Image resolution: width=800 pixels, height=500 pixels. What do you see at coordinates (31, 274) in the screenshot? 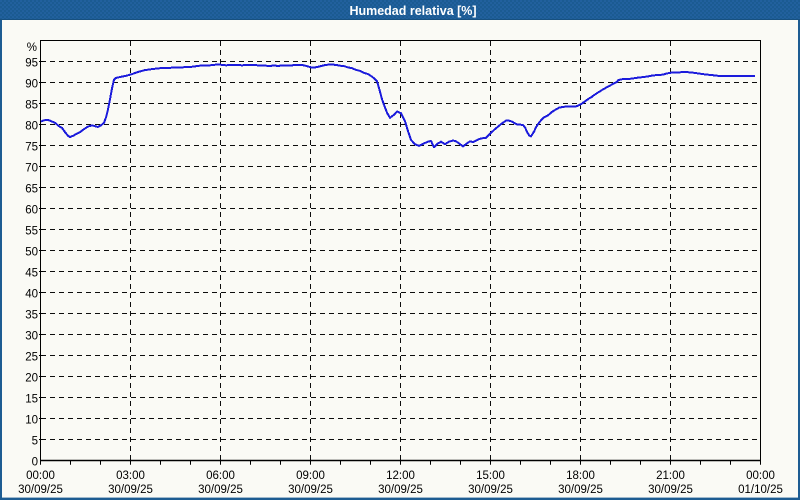
I see `svg-text: 45` at bounding box center [31, 274].